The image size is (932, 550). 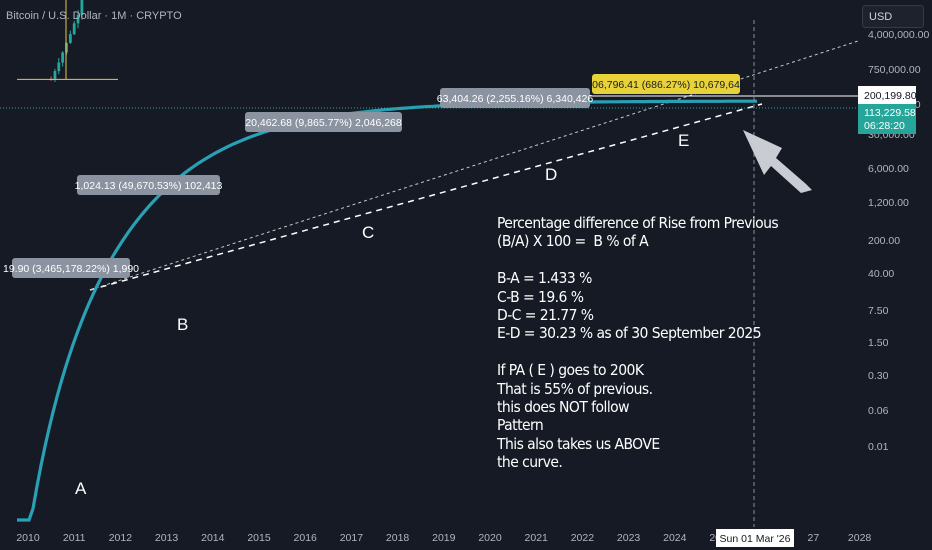 What do you see at coordinates (890, 113) in the screenshot?
I see `current-price-text: 113,229.58` at bounding box center [890, 113].